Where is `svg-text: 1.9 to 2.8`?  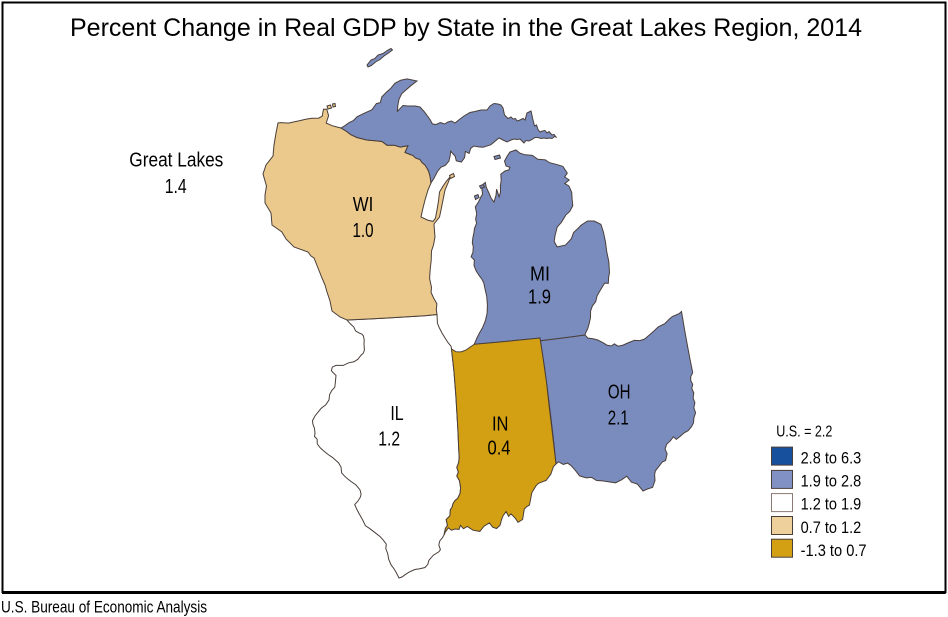
svg-text: 1.9 to 2.8 is located at coordinates (831, 481).